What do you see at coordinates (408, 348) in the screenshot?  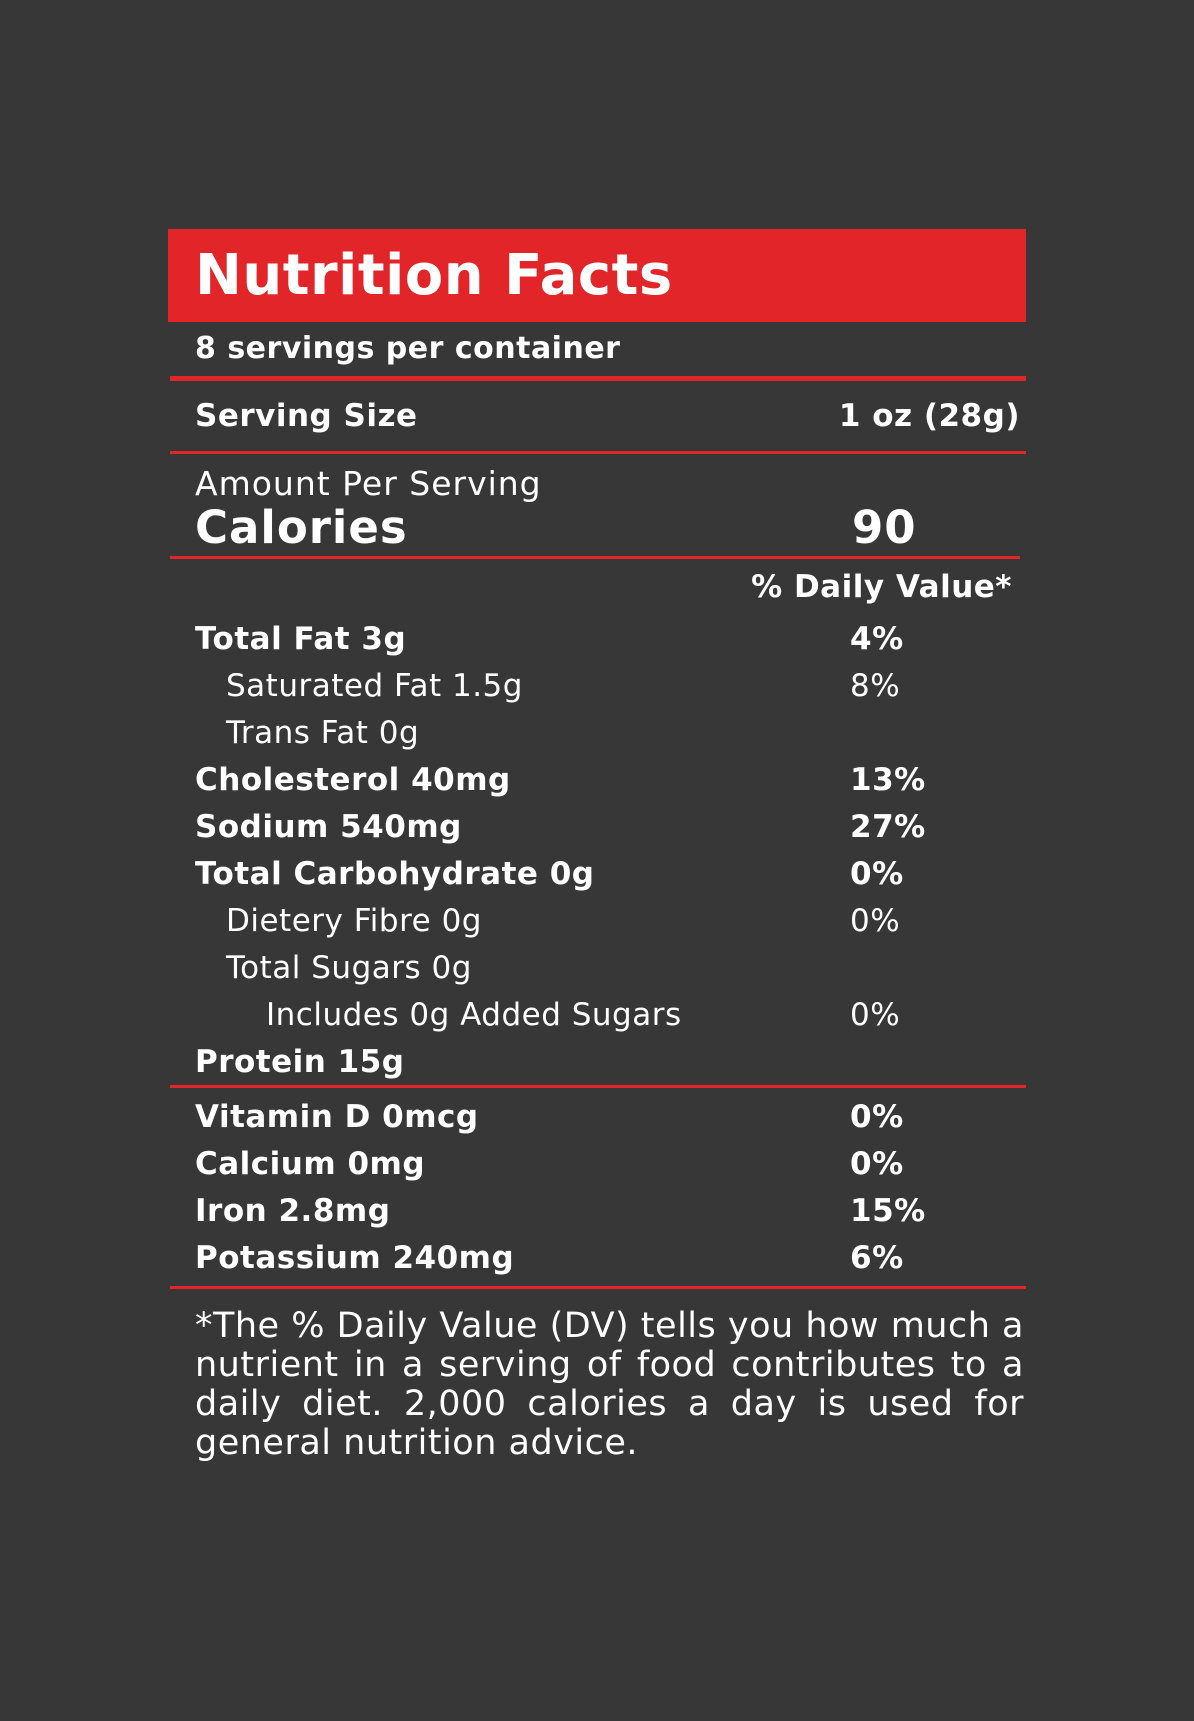 I see `servings-per-container: 8 servings per container` at bounding box center [408, 348].